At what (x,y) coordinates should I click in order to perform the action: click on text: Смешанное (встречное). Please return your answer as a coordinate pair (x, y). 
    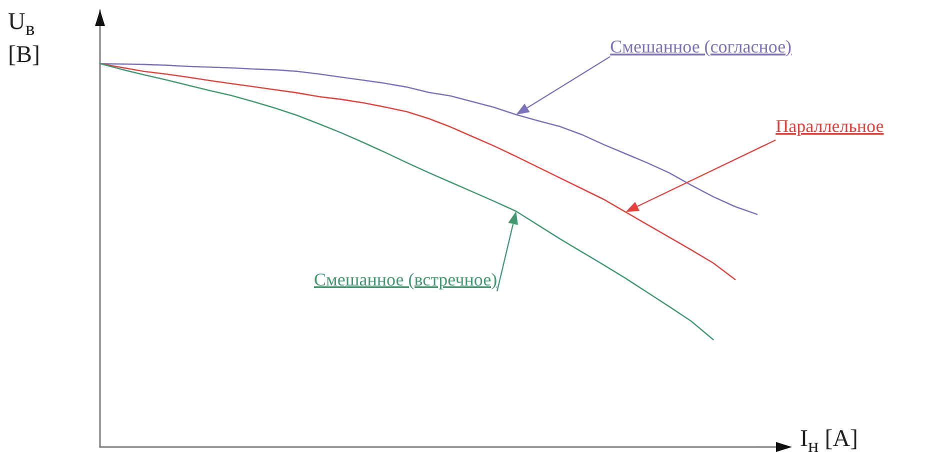
    Looking at the image, I should click on (406, 279).